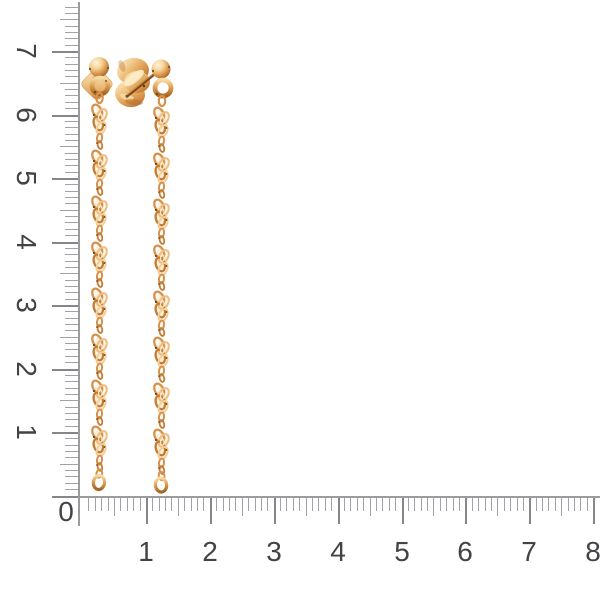 The width and height of the screenshot is (600, 600). What do you see at coordinates (141, 84) in the screenshot?
I see `ear-post` at bounding box center [141, 84].